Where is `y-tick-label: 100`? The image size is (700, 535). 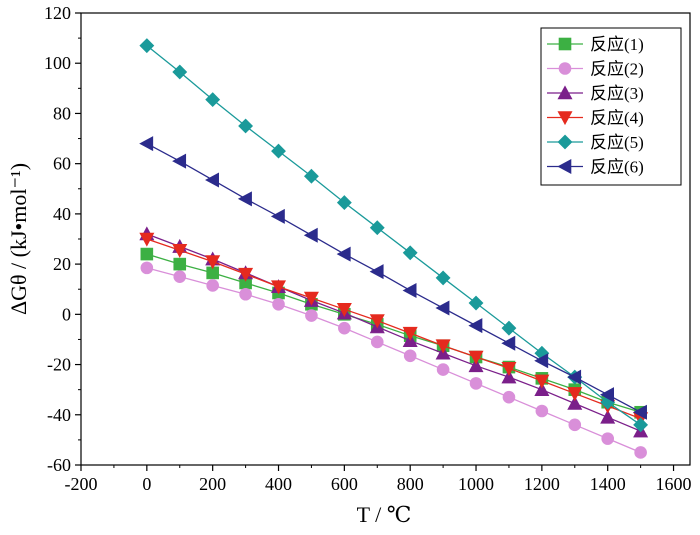 y-tick-label: 100 is located at coordinates (57, 63).